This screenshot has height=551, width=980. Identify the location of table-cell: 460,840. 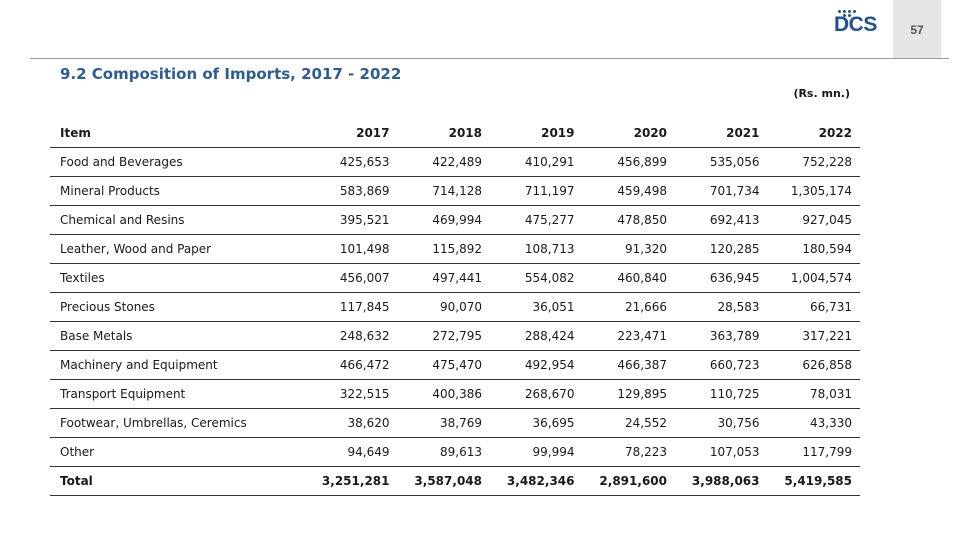
(628, 278).